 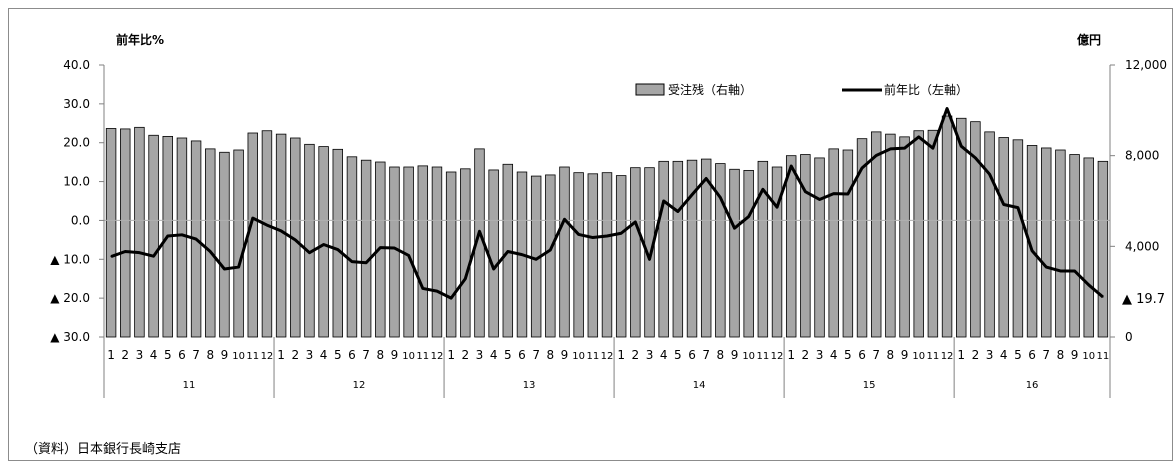 I want to click on month-label: 6, so click(x=1032, y=355).